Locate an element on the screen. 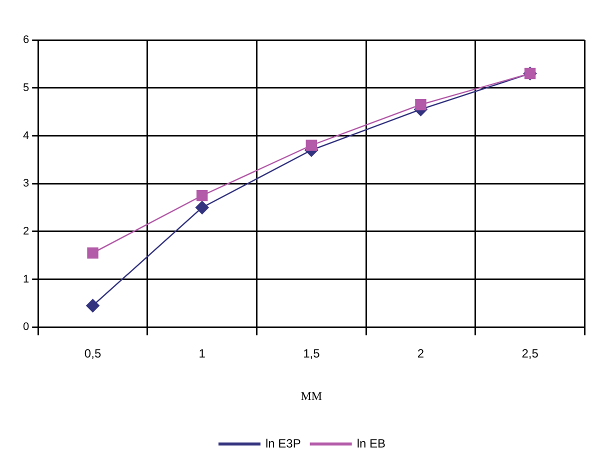 The height and width of the screenshot is (466, 593). x-tick-label: 2 is located at coordinates (420, 353).